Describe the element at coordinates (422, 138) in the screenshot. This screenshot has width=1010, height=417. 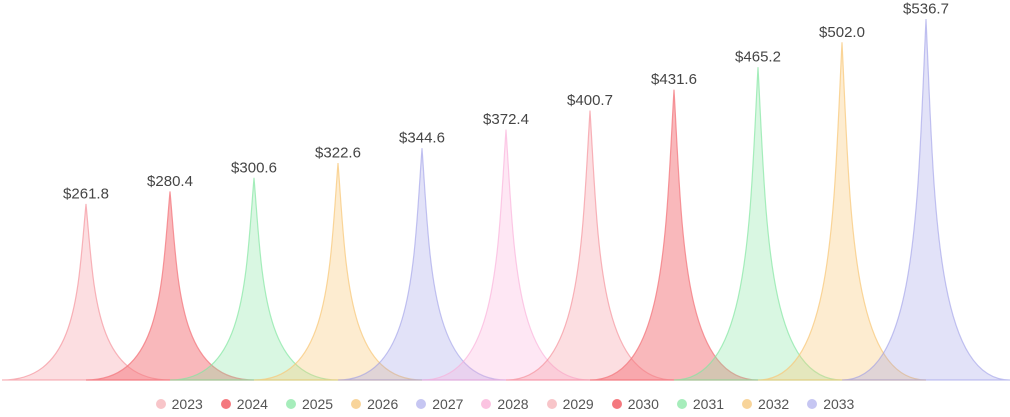
I see `value-label-2027: $344.6` at that location.